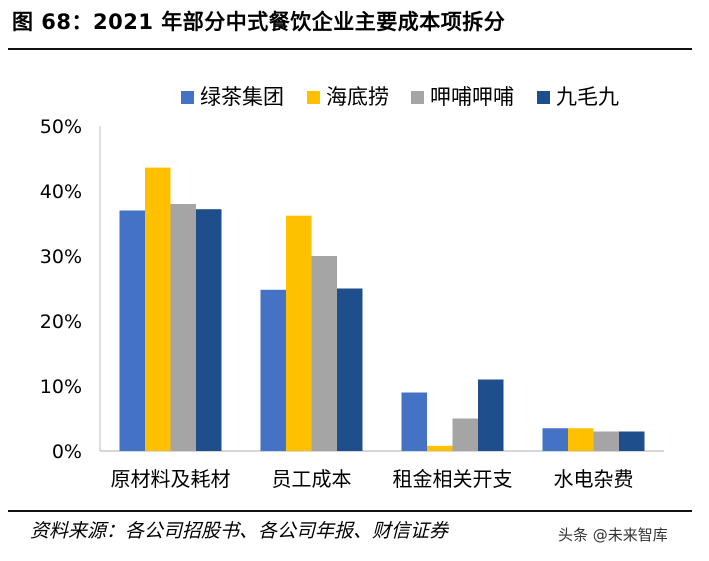 Image resolution: width=709 pixels, height=561 pixels. Describe the element at coordinates (61, 257) in the screenshot. I see `y-tick-label: 30%` at that location.